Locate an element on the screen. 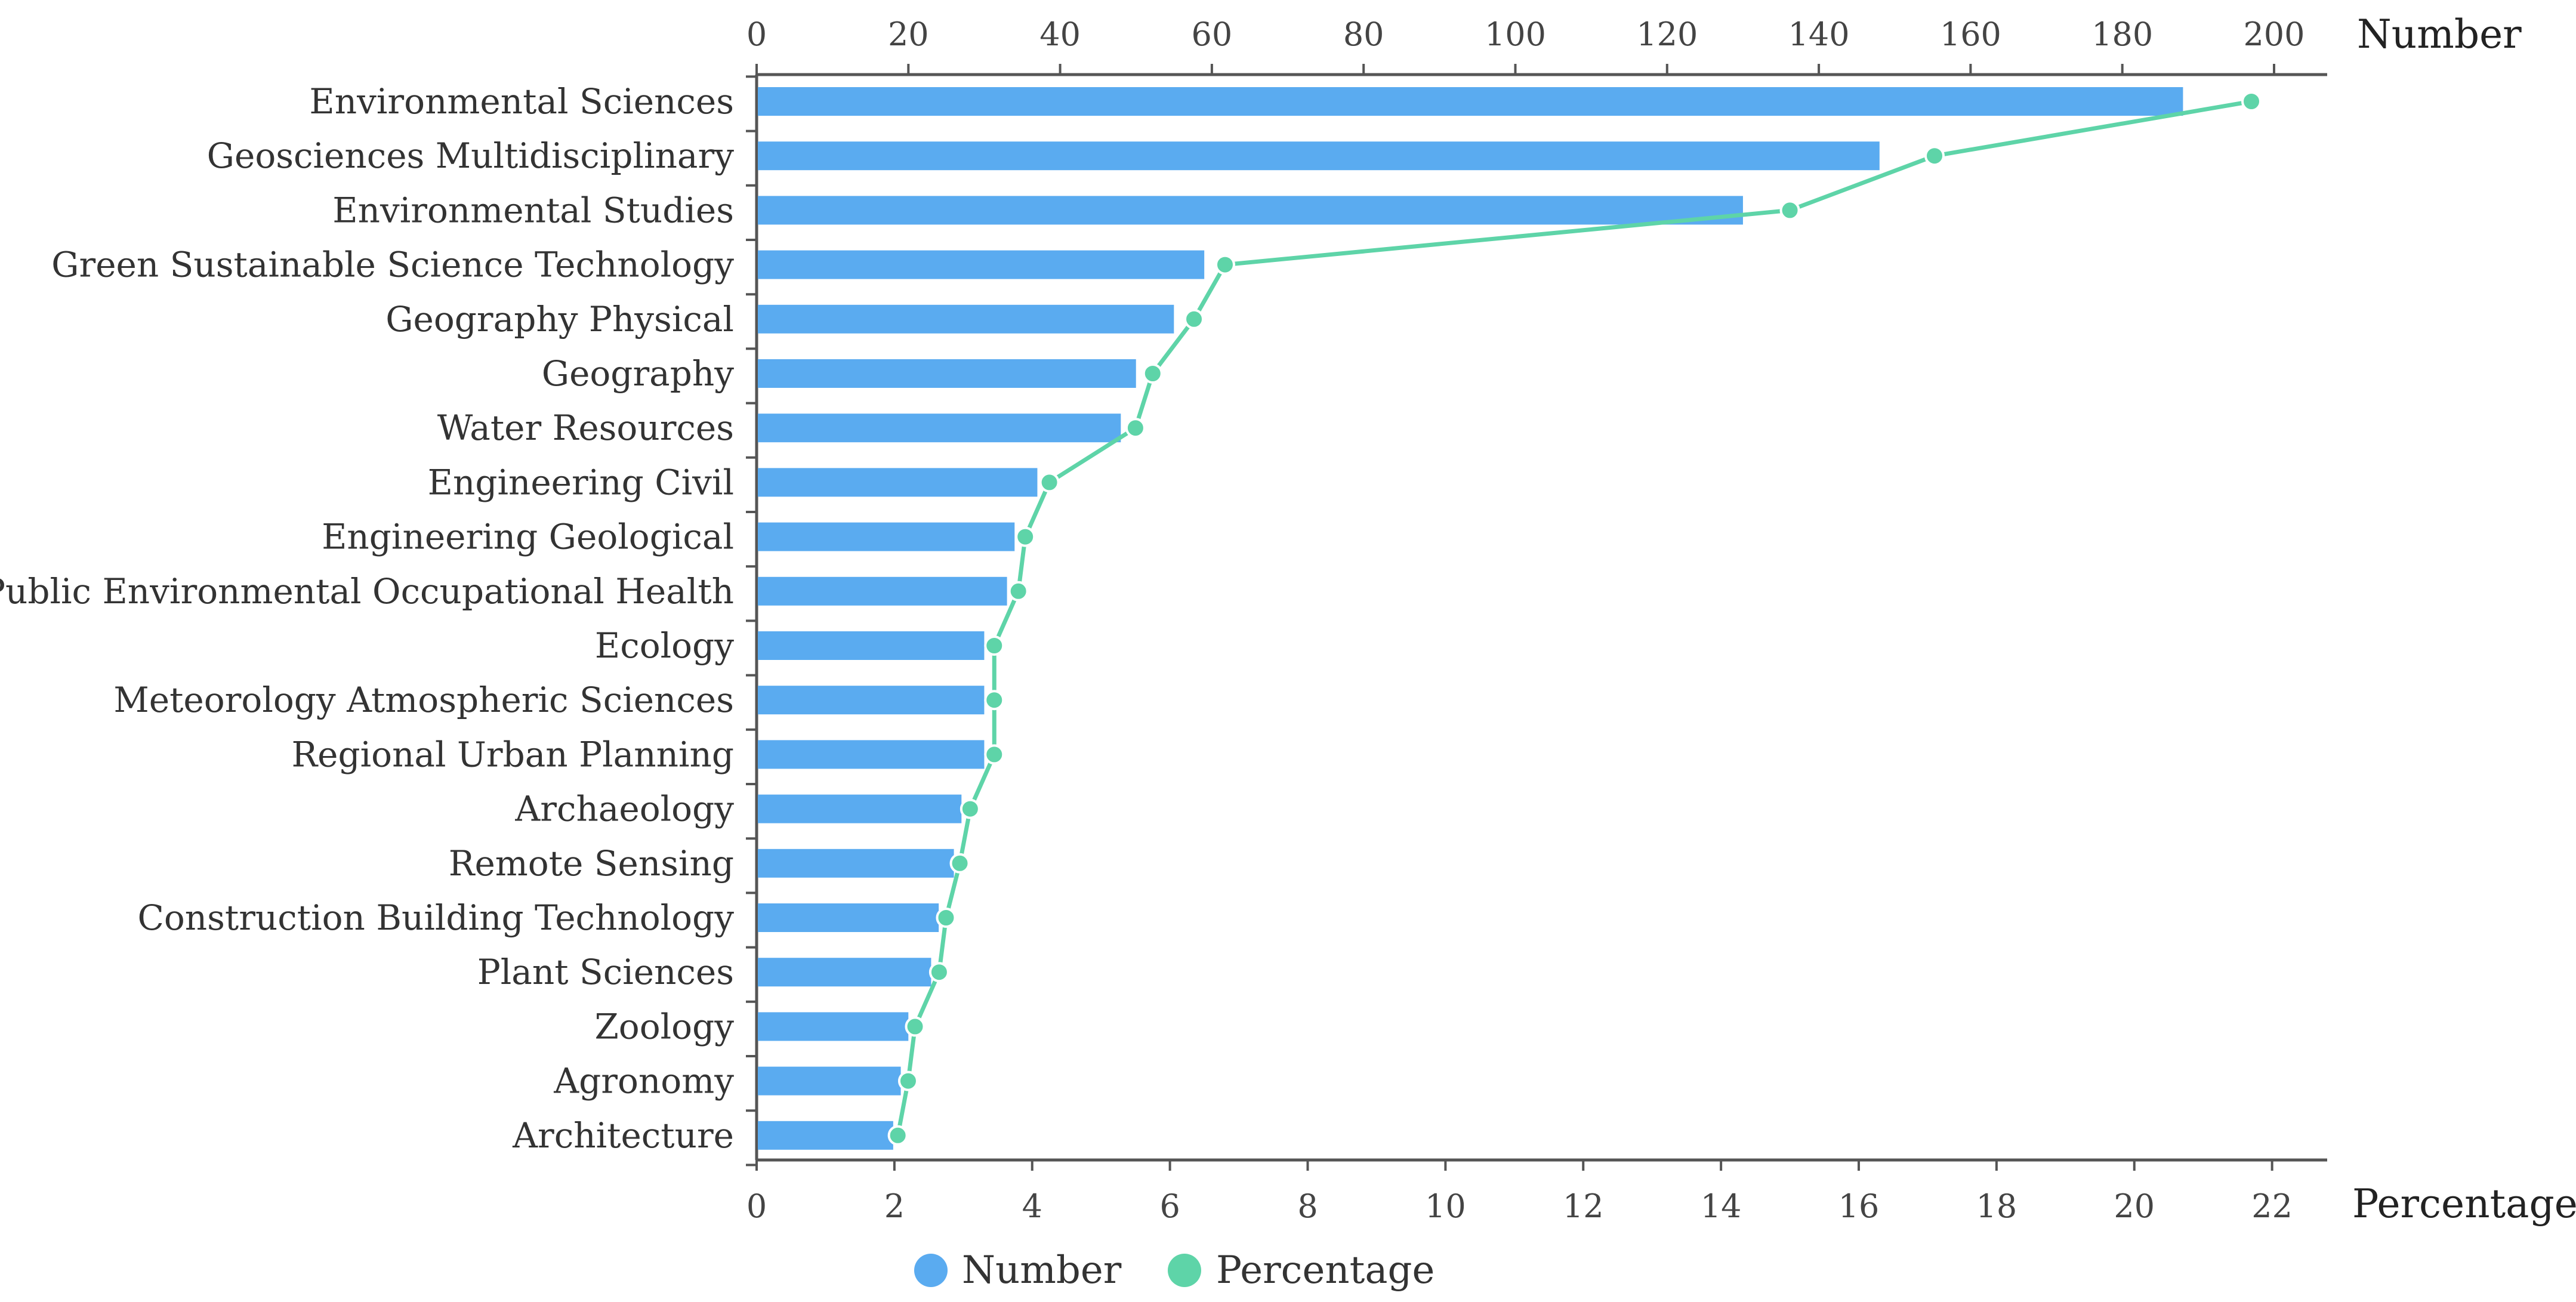 The height and width of the screenshot is (1302, 2576). bottom-tick-label: 22 is located at coordinates (2272, 1206).